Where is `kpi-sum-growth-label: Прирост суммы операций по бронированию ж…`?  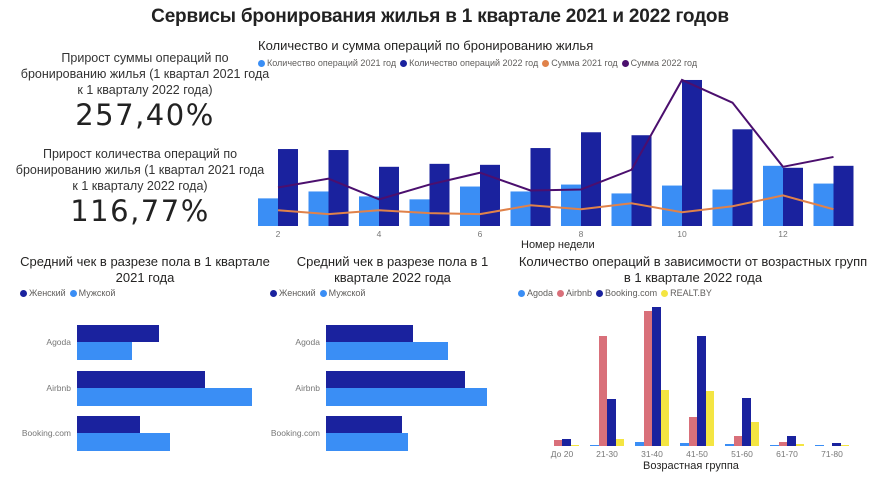
kpi-sum-growth-label: Прирост суммы операций по бронированию ж… is located at coordinates (145, 74).